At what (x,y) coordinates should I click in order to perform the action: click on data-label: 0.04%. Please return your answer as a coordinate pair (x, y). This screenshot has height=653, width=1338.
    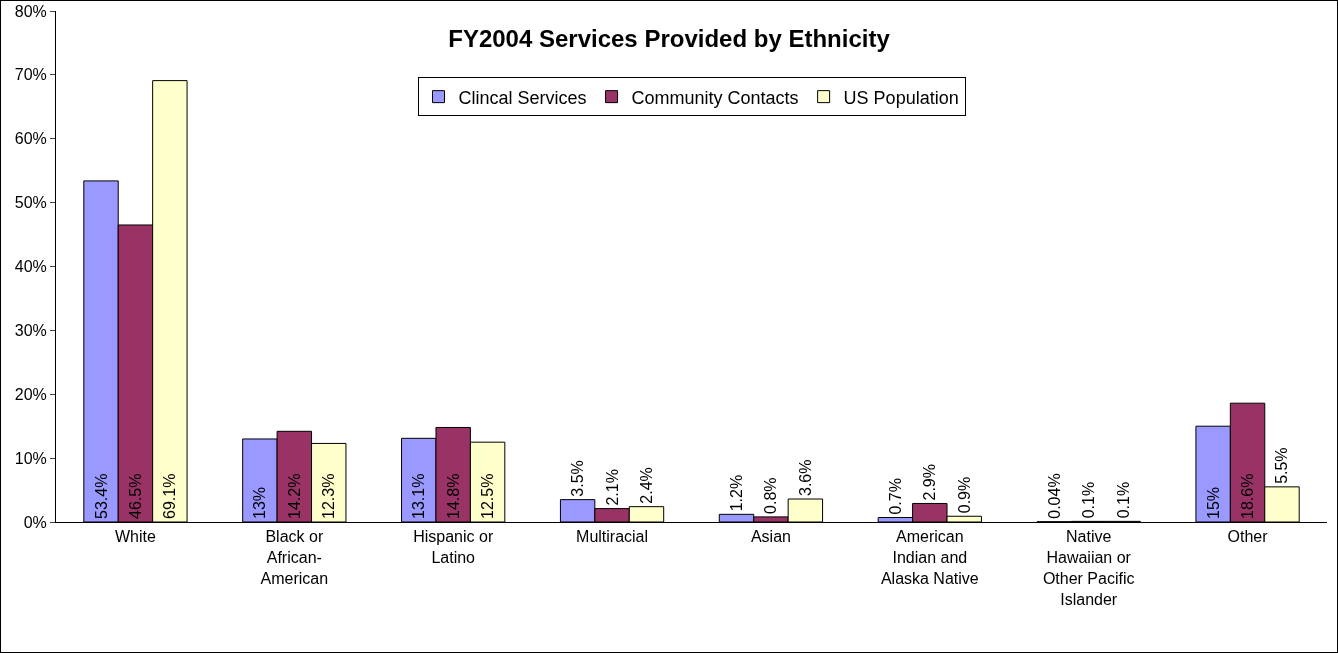
    Looking at the image, I should click on (1054, 496).